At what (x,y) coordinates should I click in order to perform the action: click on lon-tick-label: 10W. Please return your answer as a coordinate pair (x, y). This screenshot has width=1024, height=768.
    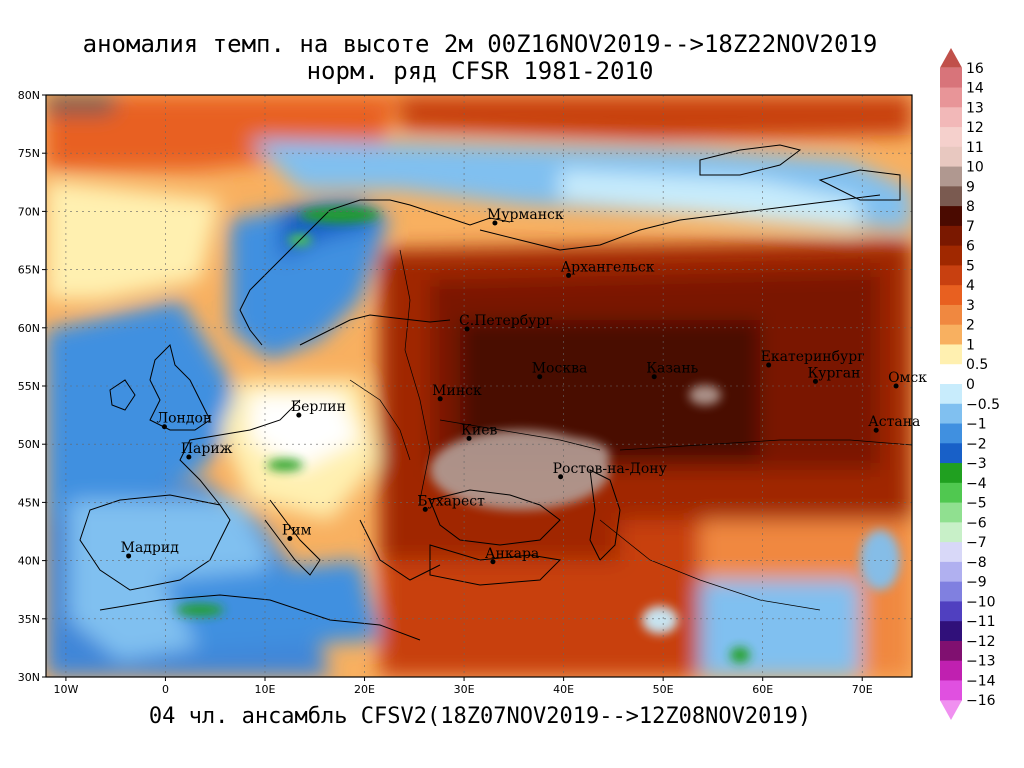
    Looking at the image, I should click on (65, 689).